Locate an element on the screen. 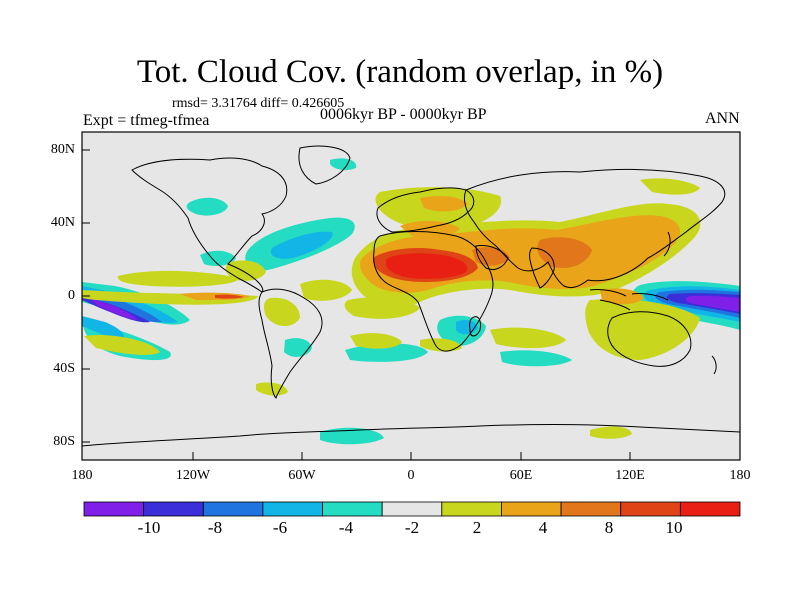 The image size is (800, 600). colorbar-label-m6: -6 is located at coordinates (280, 527).